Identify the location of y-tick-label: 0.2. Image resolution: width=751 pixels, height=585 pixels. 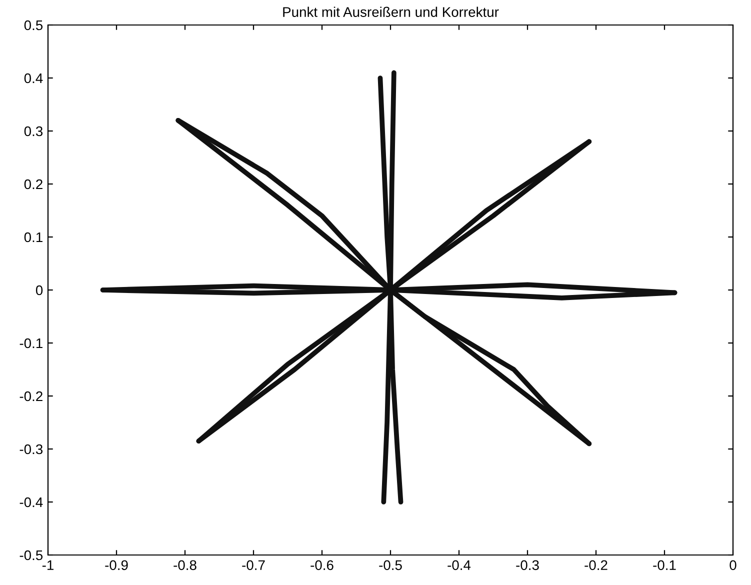
(33, 184).